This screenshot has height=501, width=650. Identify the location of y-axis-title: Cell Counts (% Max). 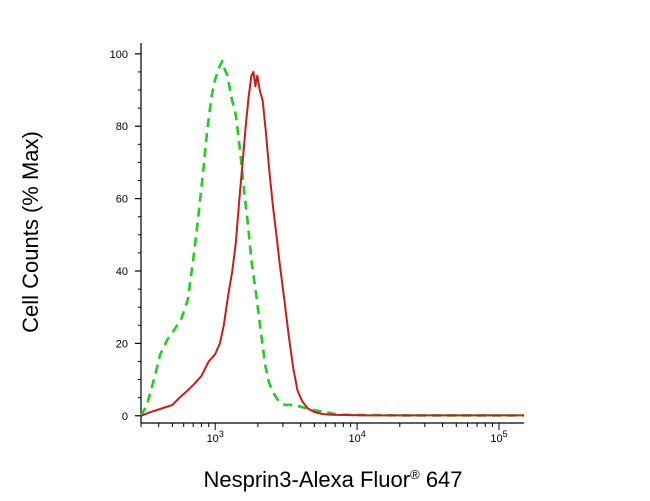
(30, 232).